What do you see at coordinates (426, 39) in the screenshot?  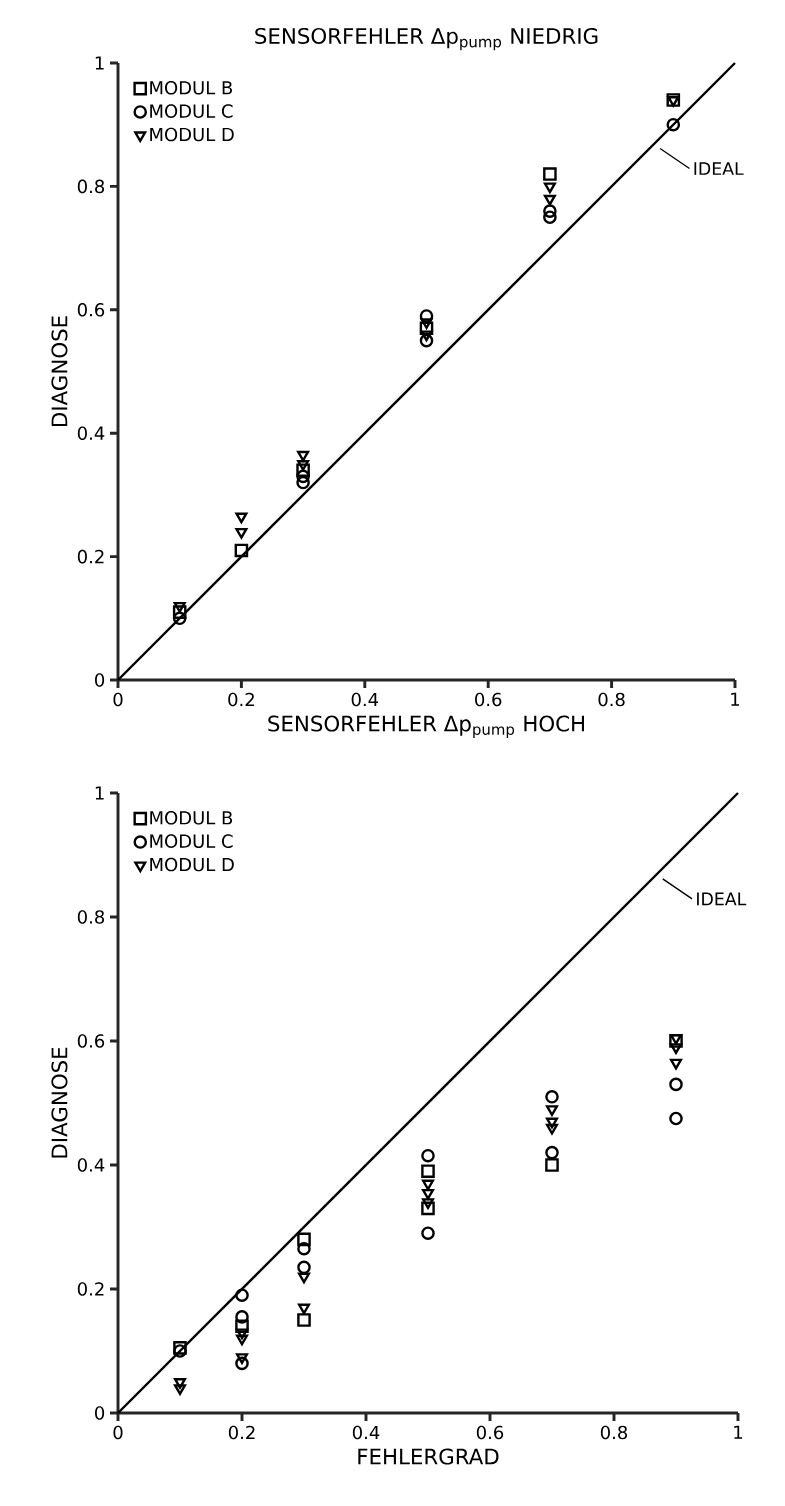 I see `chart-title: SENSORFEHLER Δp$_{pump}$ NIEDRIG` at bounding box center [426, 39].